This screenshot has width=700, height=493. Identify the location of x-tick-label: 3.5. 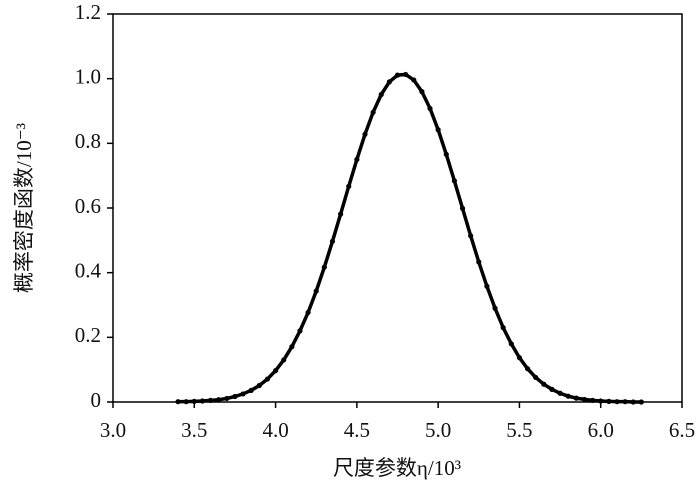
(194, 430).